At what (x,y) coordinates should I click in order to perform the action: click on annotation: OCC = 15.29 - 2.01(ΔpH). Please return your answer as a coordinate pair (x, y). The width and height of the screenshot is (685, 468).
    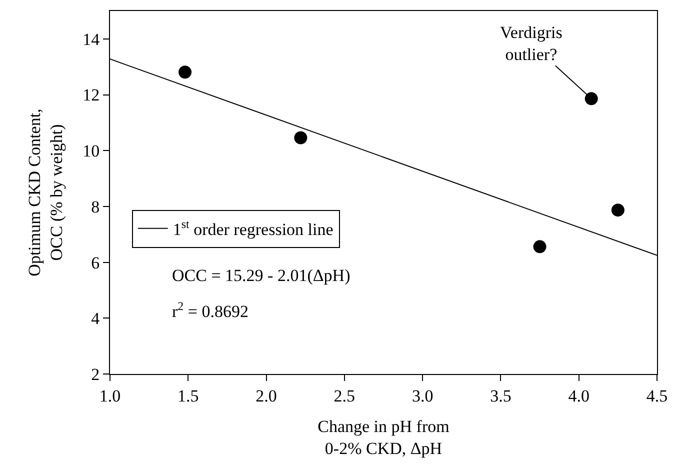
    Looking at the image, I should click on (261, 275).